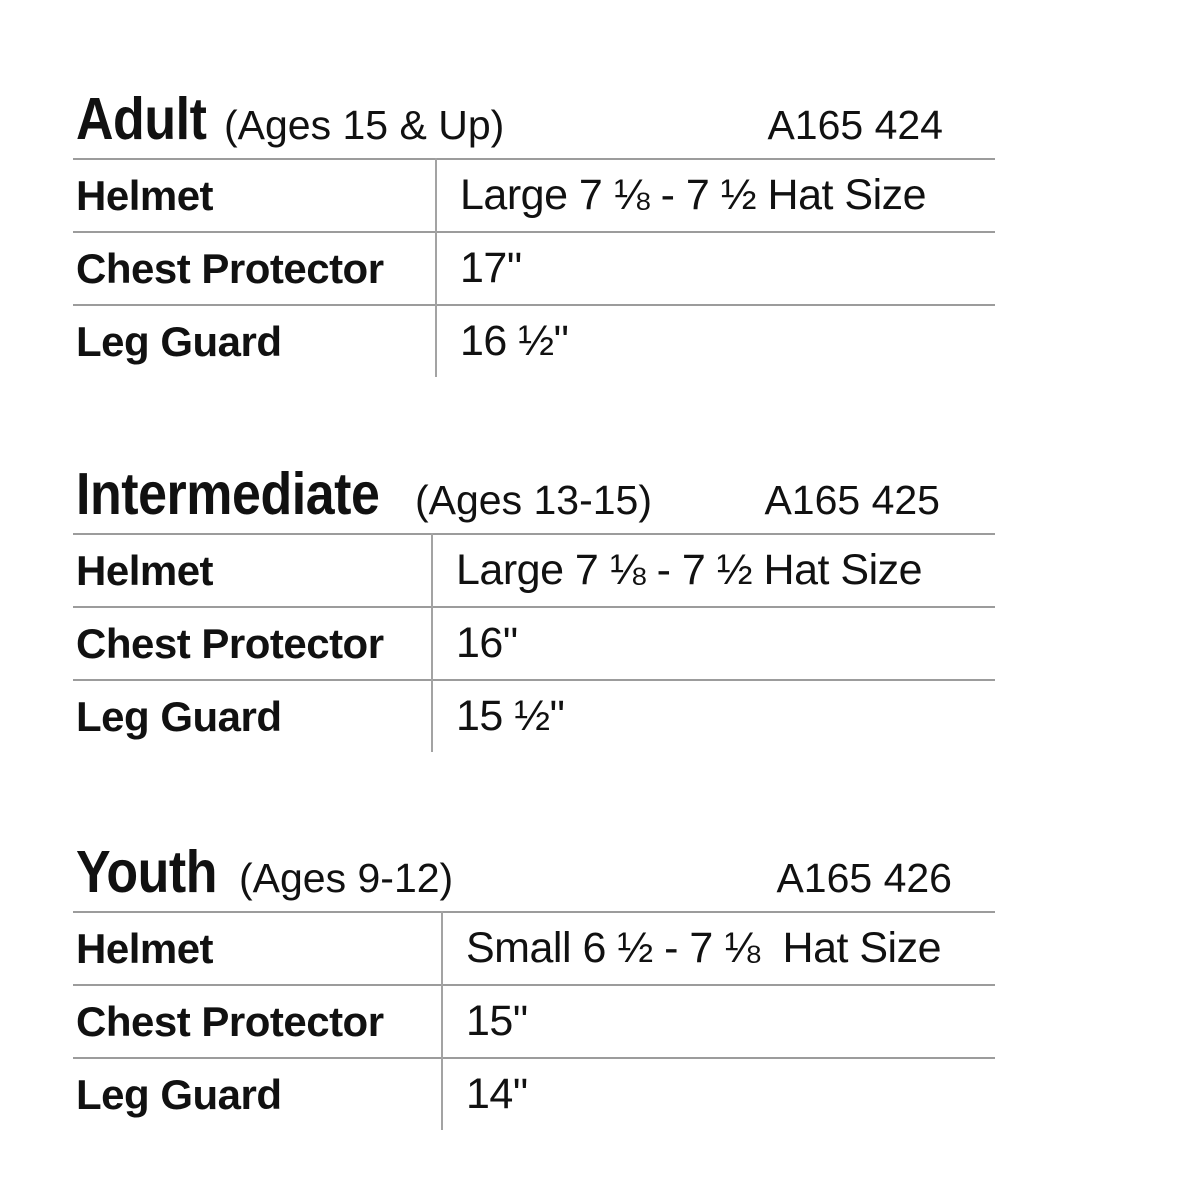 Image resolution: width=1200 pixels, height=1200 pixels. What do you see at coordinates (514, 341) in the screenshot?
I see `row-value: 16 ½"` at bounding box center [514, 341].